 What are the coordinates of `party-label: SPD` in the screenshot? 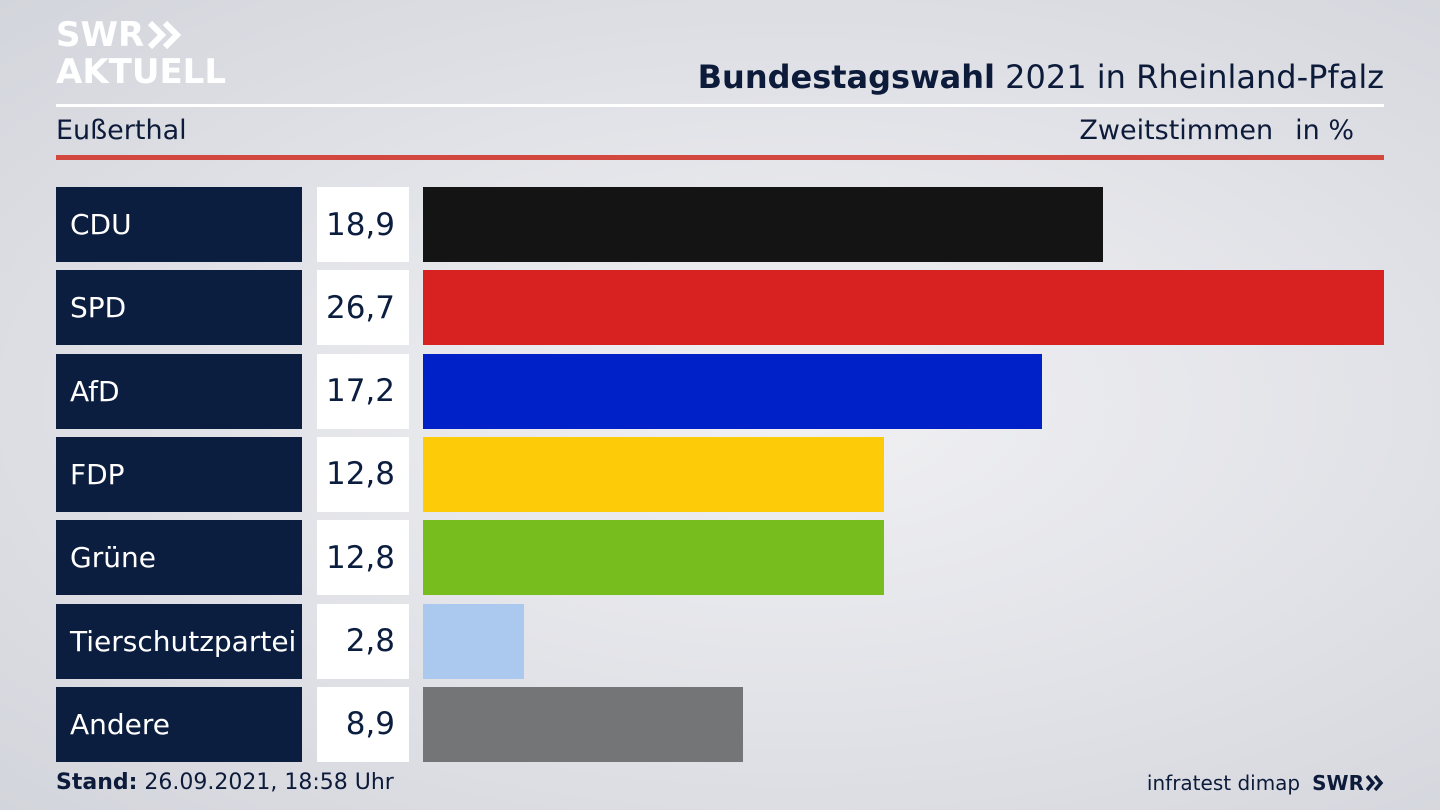 It's located at (179, 308).